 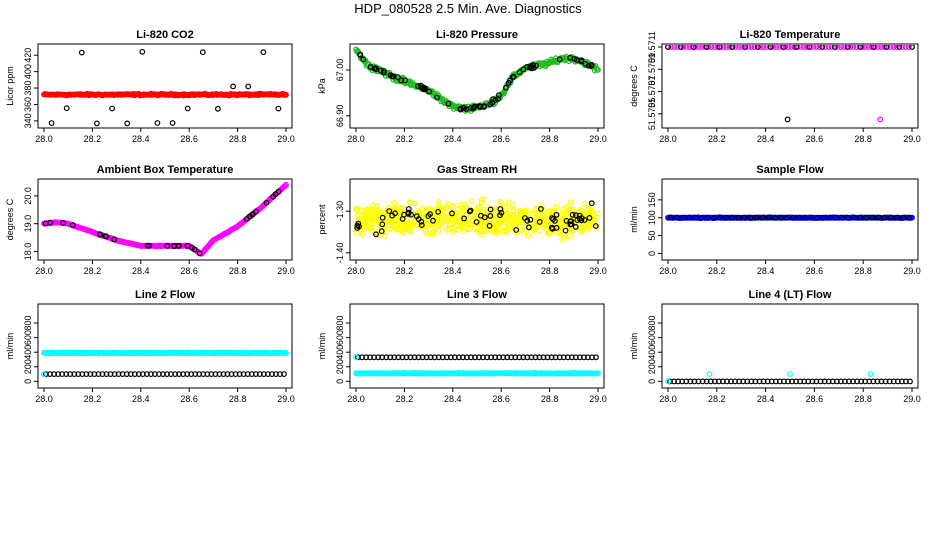 What do you see at coordinates (28, 55) in the screenshot?
I see `y-tick-label: 420` at bounding box center [28, 55].